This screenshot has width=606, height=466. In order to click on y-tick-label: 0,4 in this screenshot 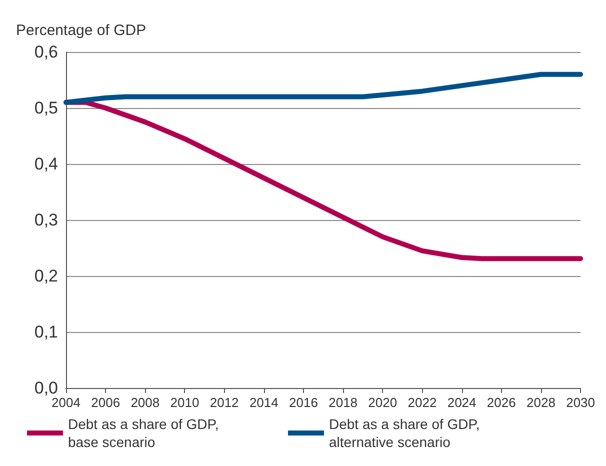, I will do `click(46, 164)`.